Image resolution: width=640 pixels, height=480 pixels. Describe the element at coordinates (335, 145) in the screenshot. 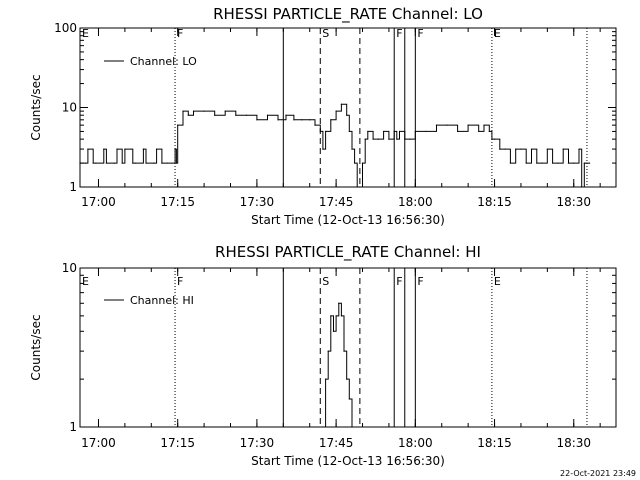

I see `series-line` at that location.